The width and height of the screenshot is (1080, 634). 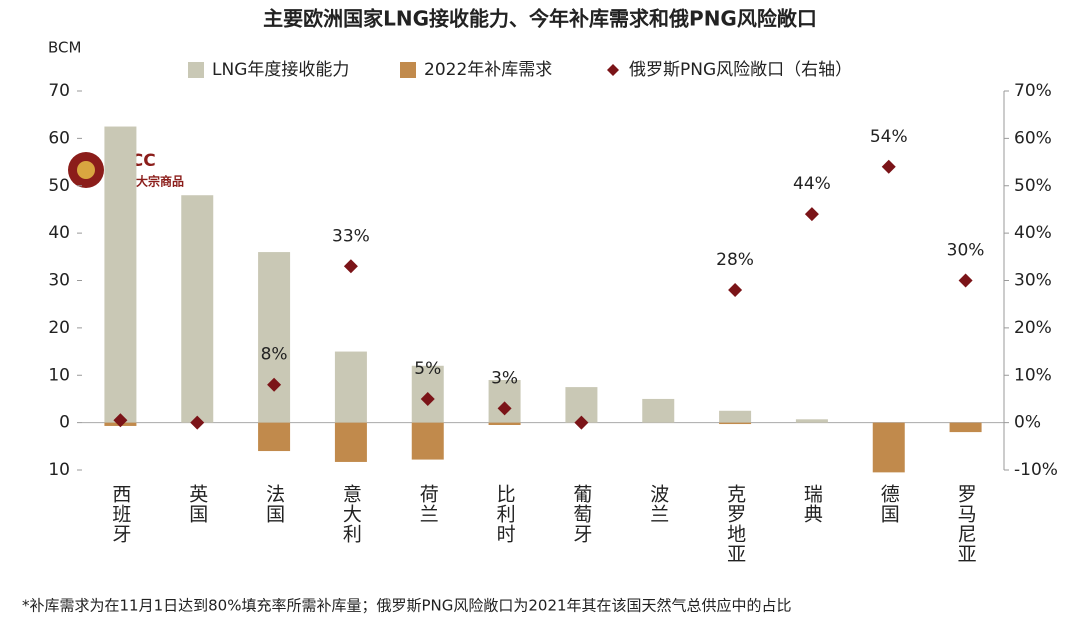 What do you see at coordinates (889, 137) in the screenshot?
I see `data-label: 54%` at bounding box center [889, 137].